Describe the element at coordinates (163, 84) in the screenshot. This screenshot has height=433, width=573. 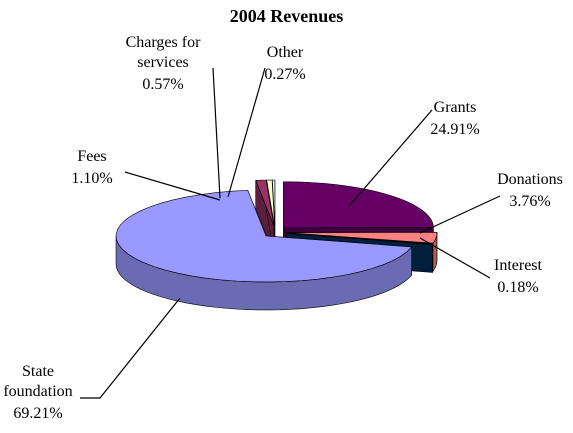
I see `value-label: 0.57%` at that location.